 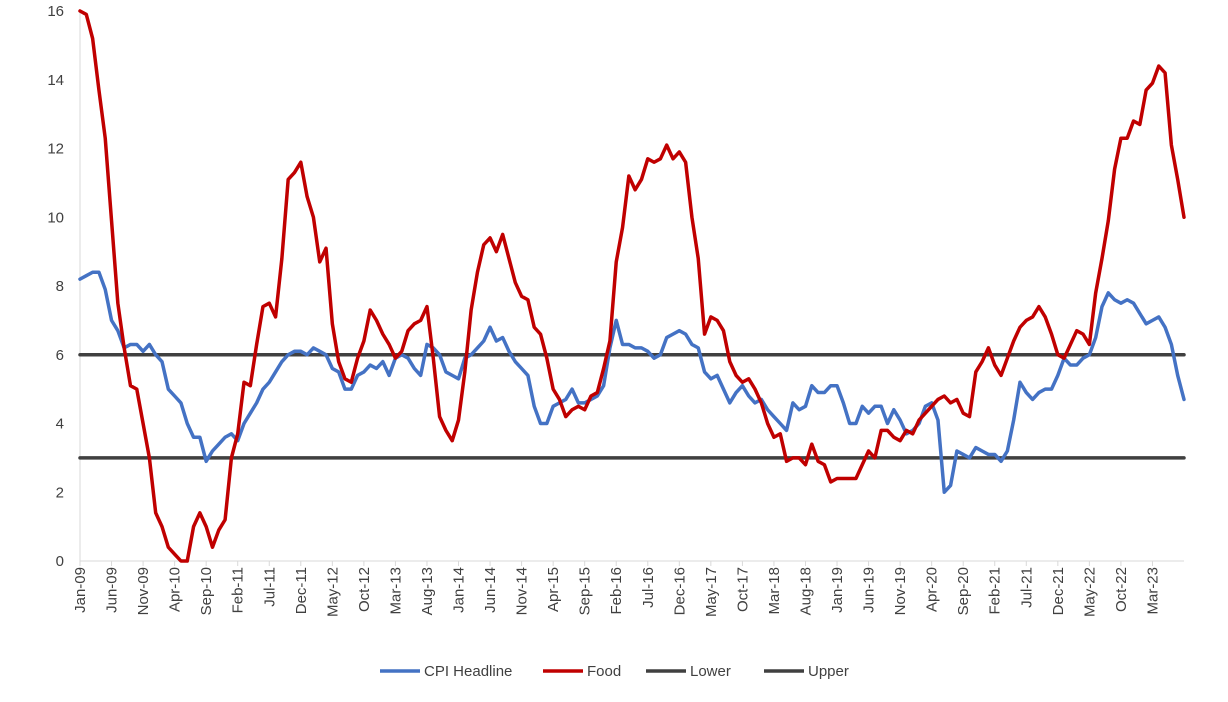 I want to click on legend: CPI Headline Food Lower Upper, so click(x=614, y=671).